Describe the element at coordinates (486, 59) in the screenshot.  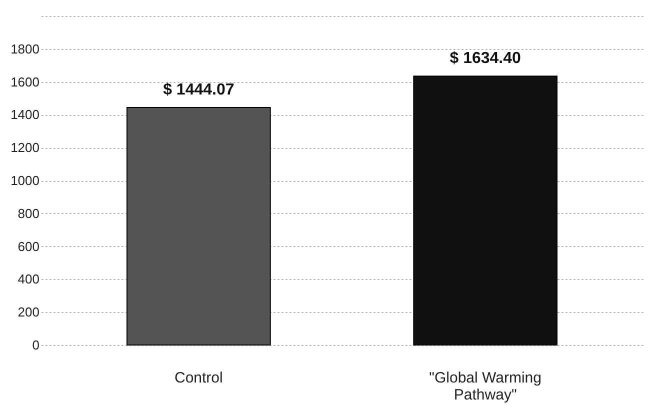
I see `data-label: $ 1634.40` at that location.